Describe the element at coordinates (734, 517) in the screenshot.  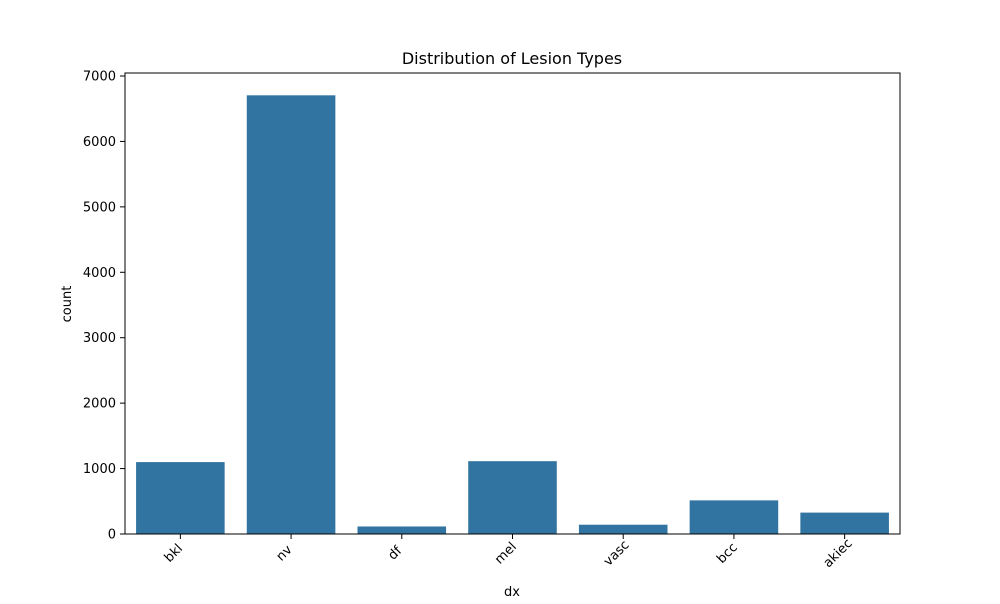
I see `bar-bcc` at that location.